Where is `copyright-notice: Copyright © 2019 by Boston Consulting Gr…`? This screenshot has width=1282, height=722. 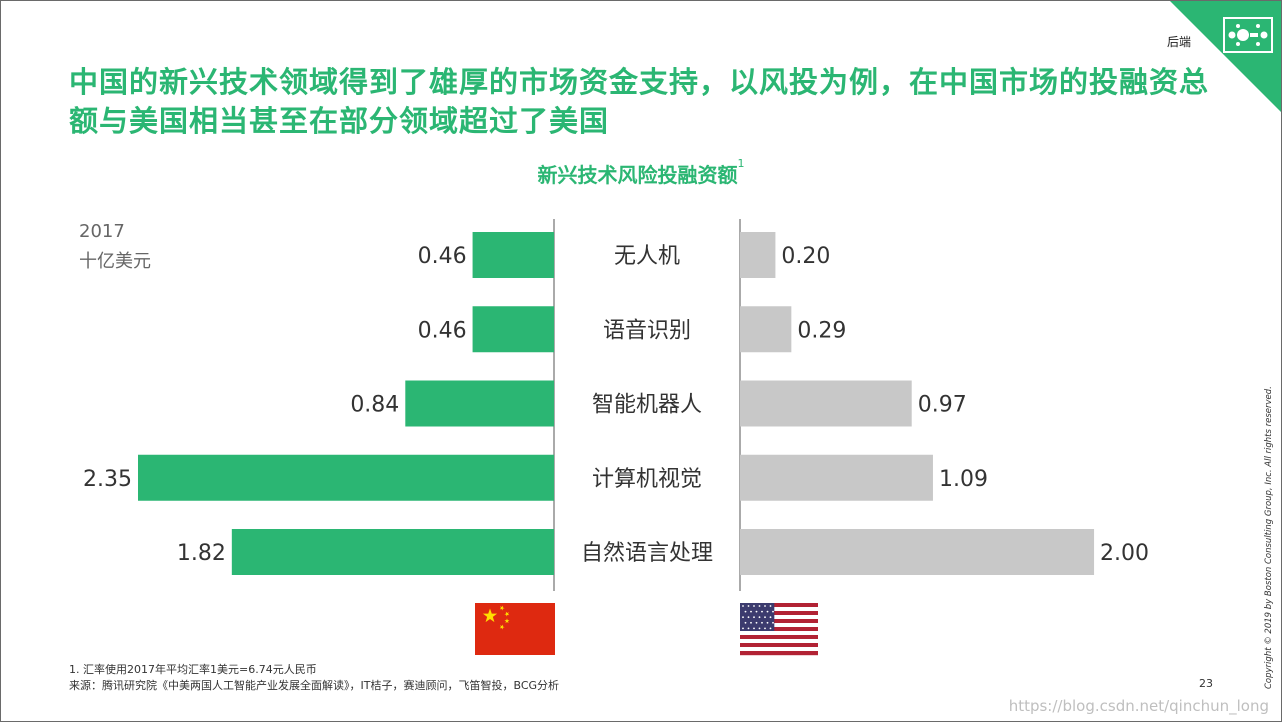
copyright-notice: Copyright © 2019 by Boston Consulting Gr… is located at coordinates (1269, 537).